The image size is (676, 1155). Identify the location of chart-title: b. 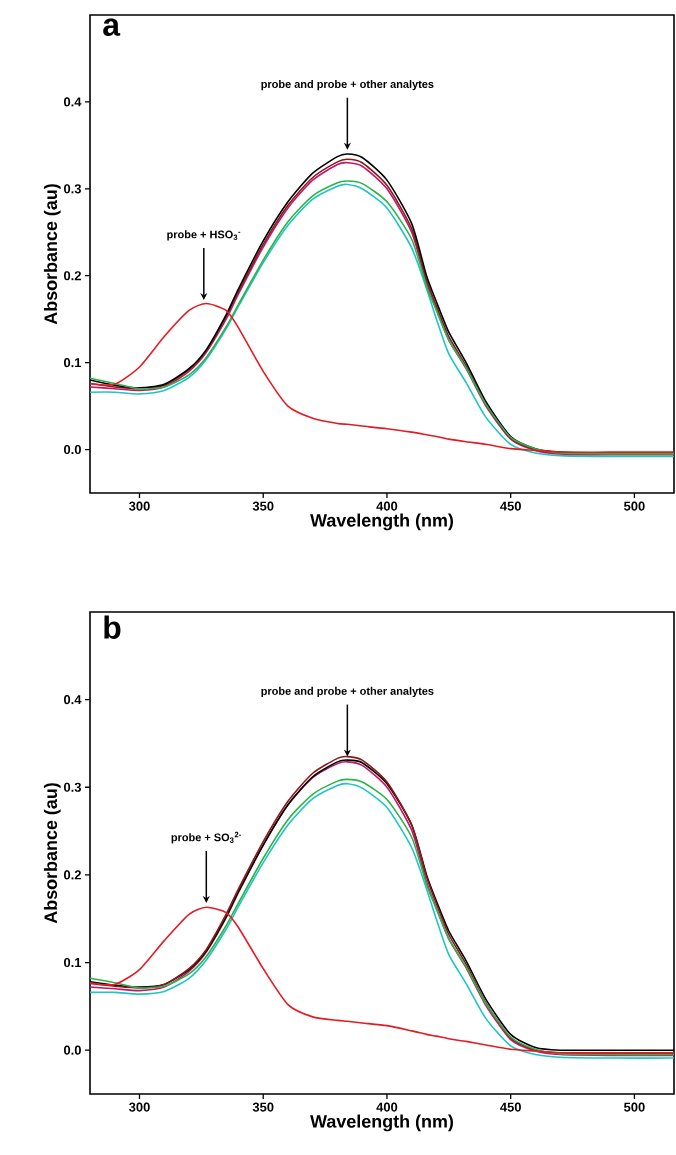
(112, 627).